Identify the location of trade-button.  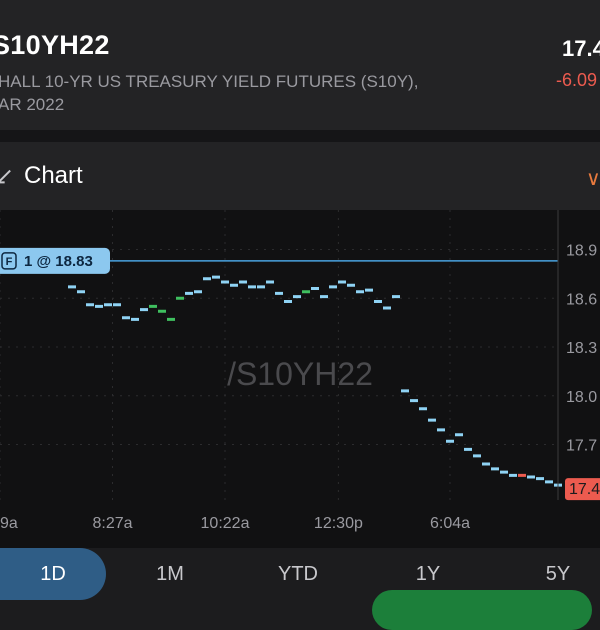
(482, 610).